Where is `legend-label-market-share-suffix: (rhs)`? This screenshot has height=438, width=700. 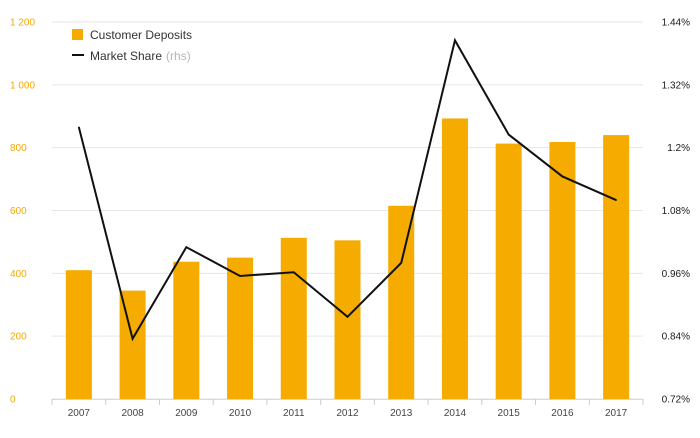 legend-label-market-share-suffix: (rhs) is located at coordinates (178, 56).